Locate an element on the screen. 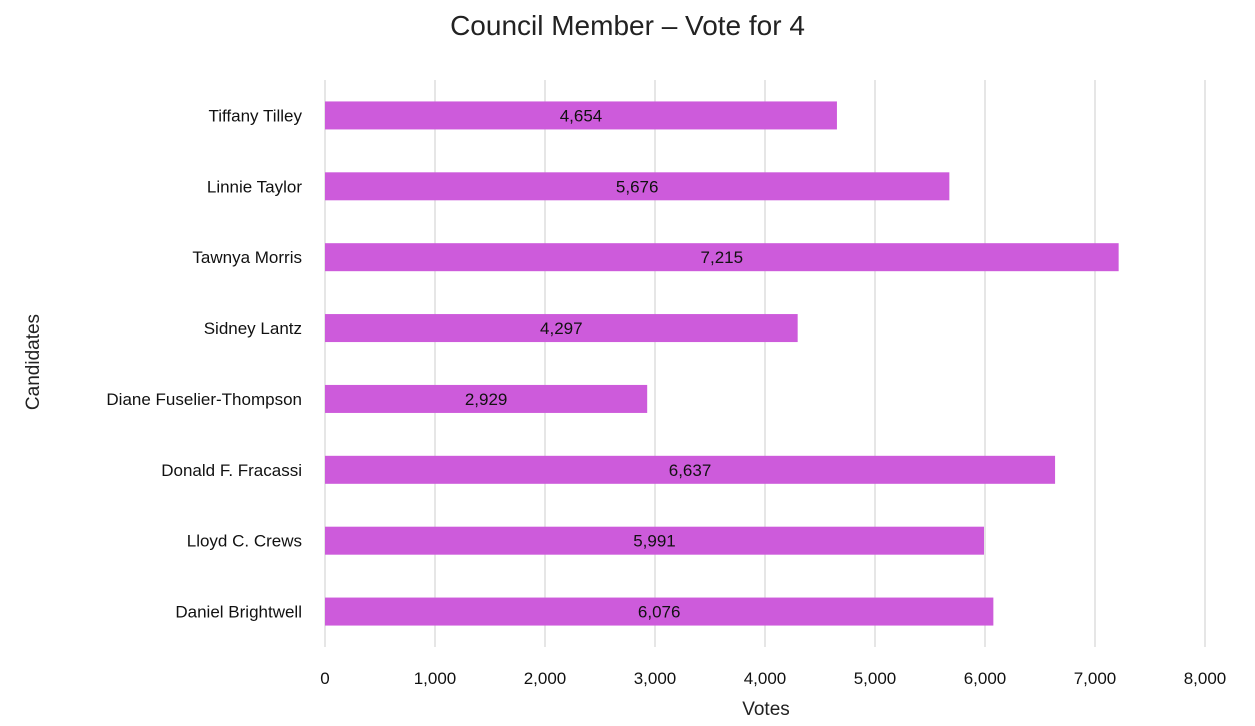  category-label: Tawnya Morris is located at coordinates (247, 257).